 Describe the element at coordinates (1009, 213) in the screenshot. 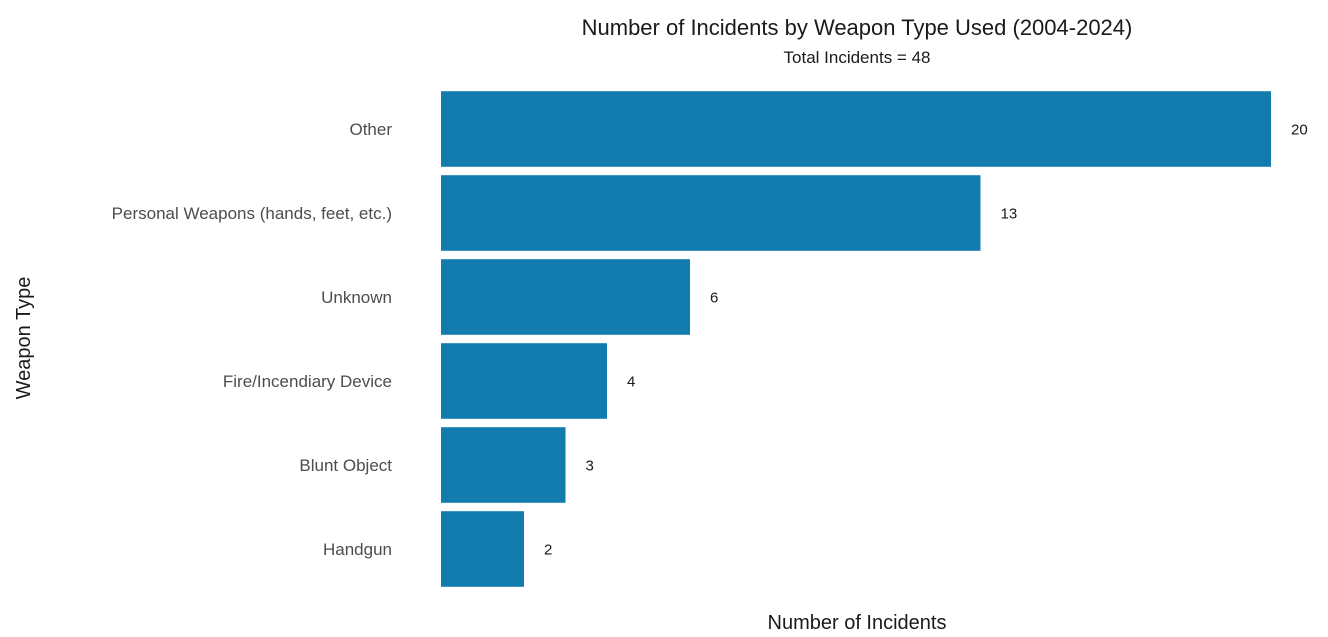

I see `value-label: 13` at that location.